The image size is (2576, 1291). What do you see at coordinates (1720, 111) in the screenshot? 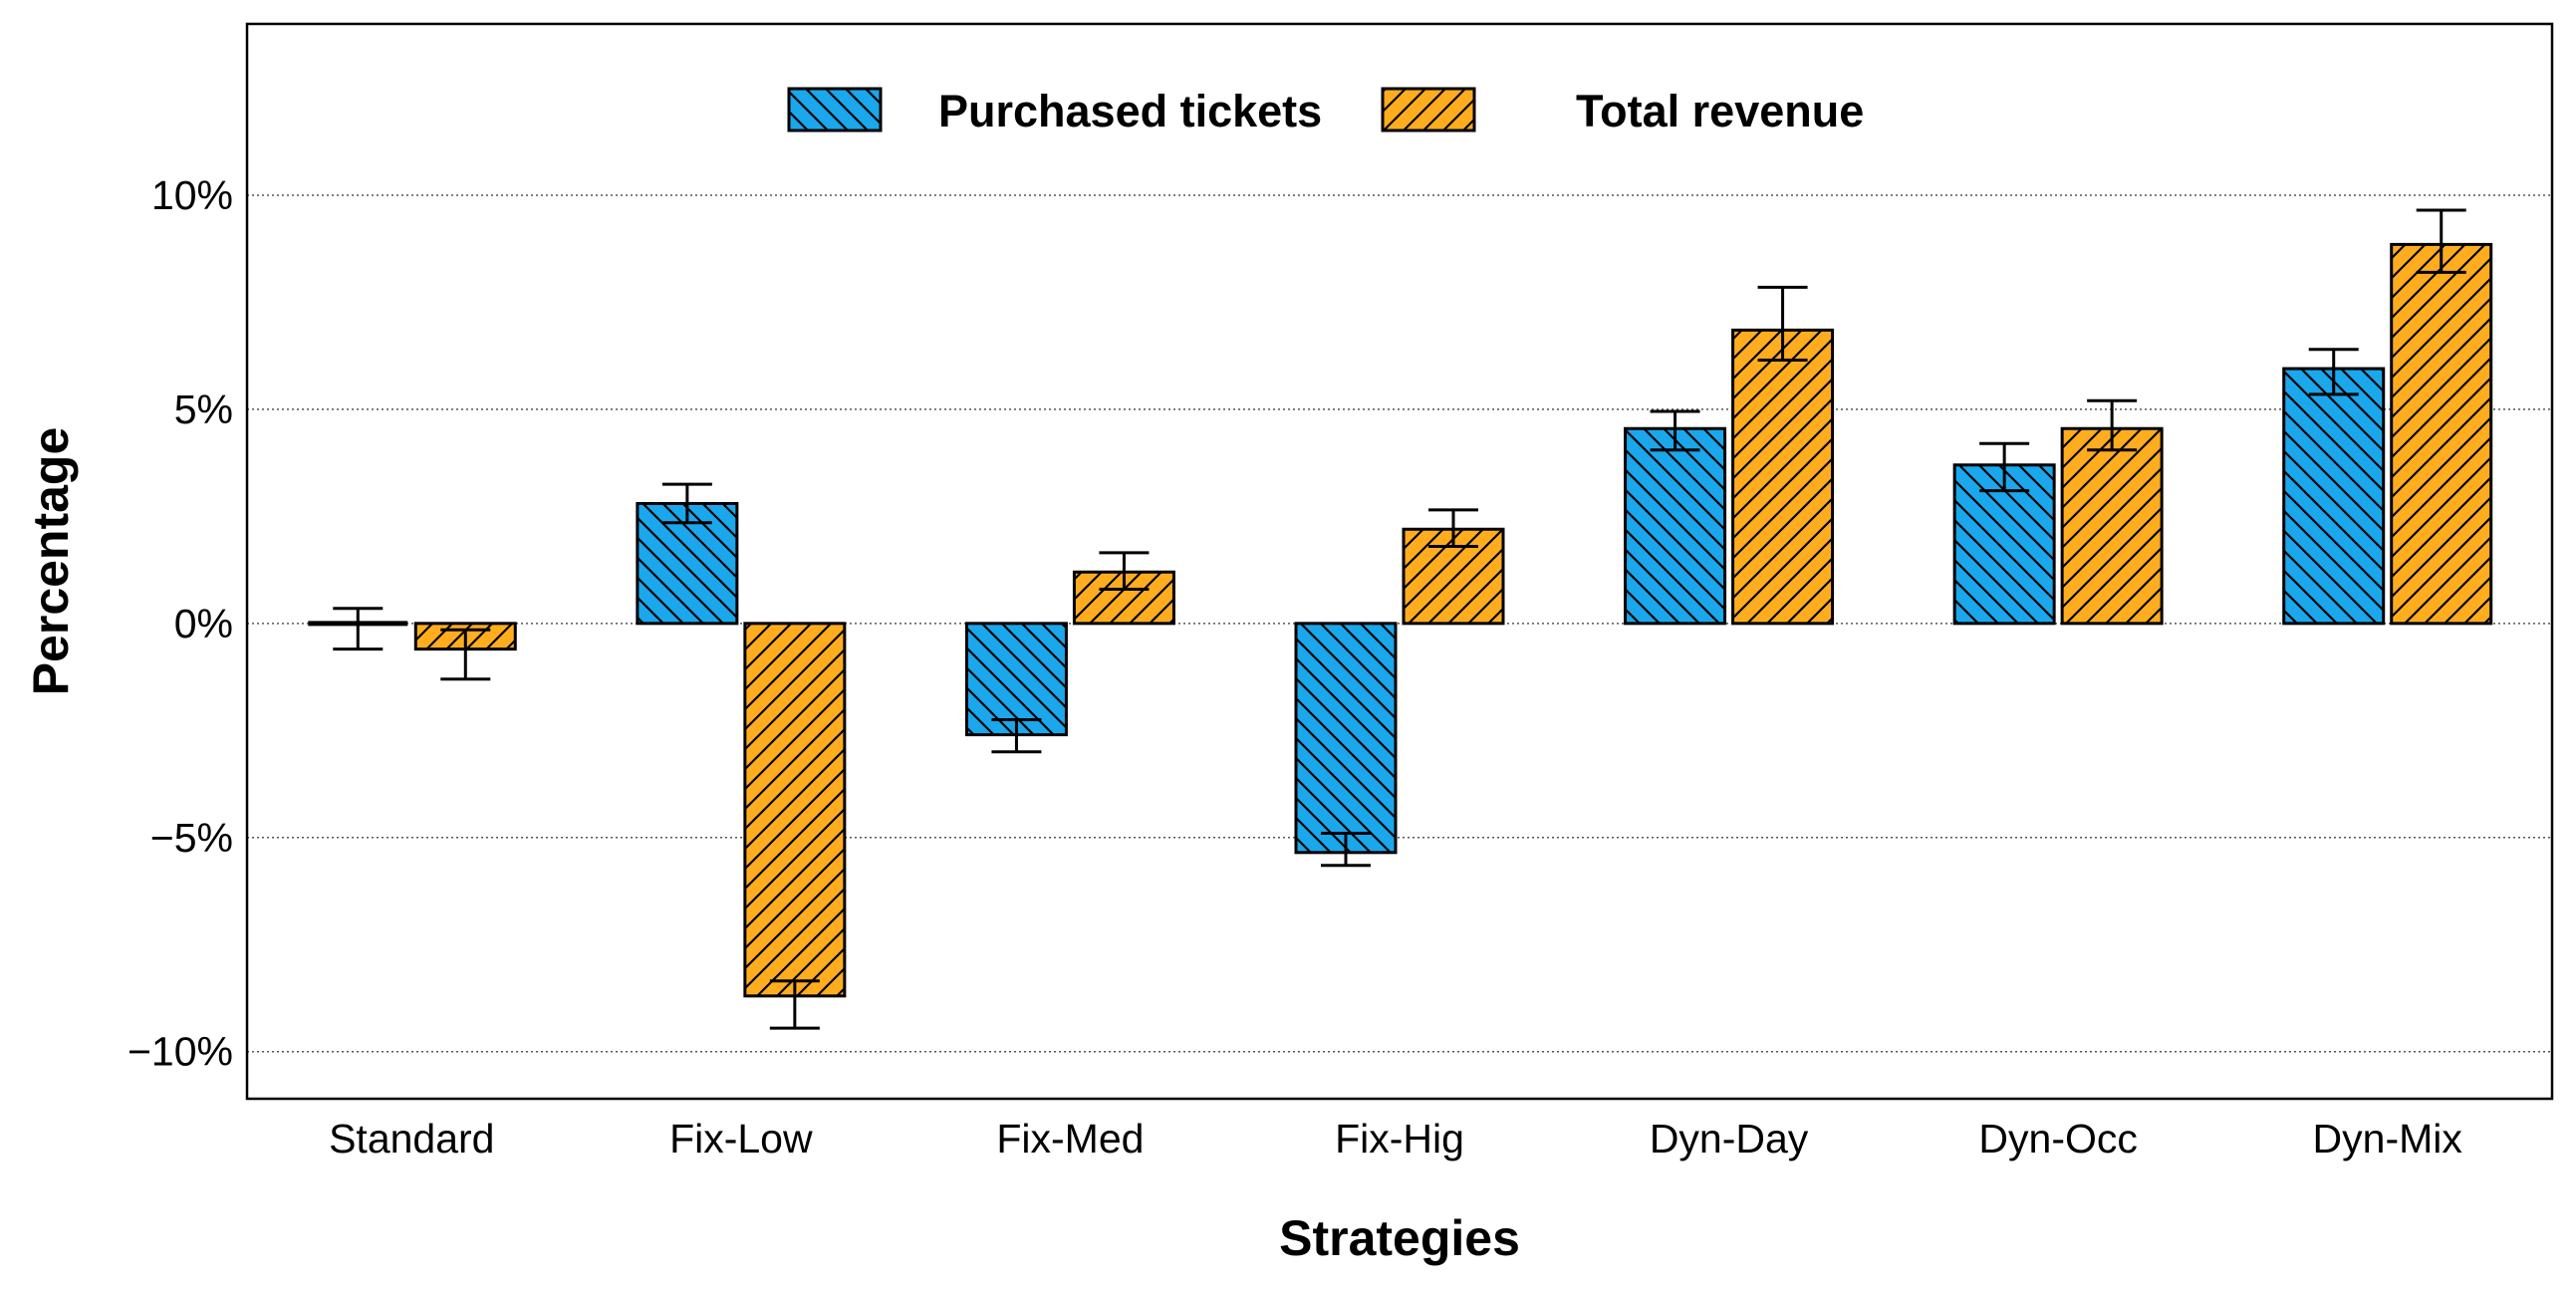
I see `legend-label: Total revenue` at bounding box center [1720, 111].